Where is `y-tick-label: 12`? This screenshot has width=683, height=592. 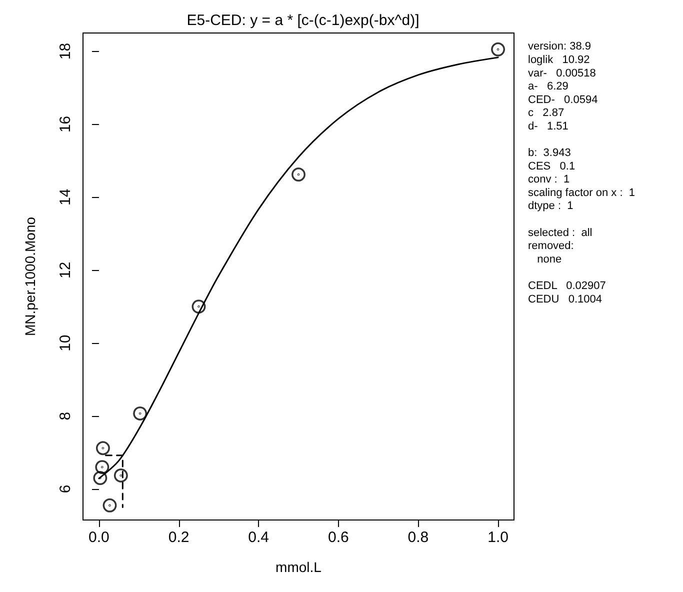 y-tick-label: 12 is located at coordinates (65, 270).